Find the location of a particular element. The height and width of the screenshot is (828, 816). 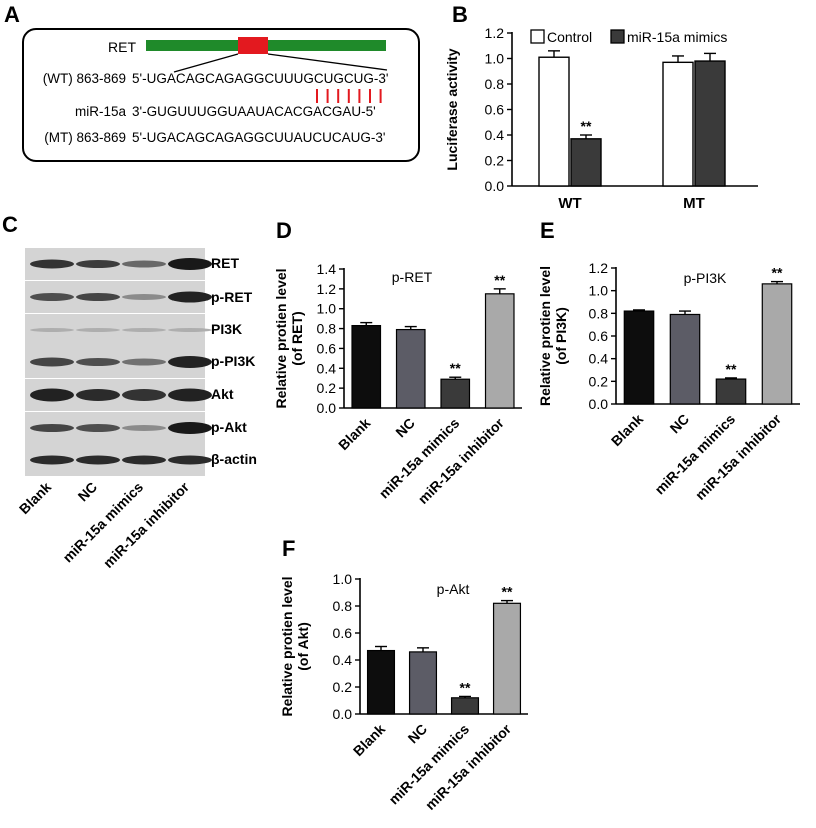

mir-label: miR-15a is located at coordinates (100, 111).